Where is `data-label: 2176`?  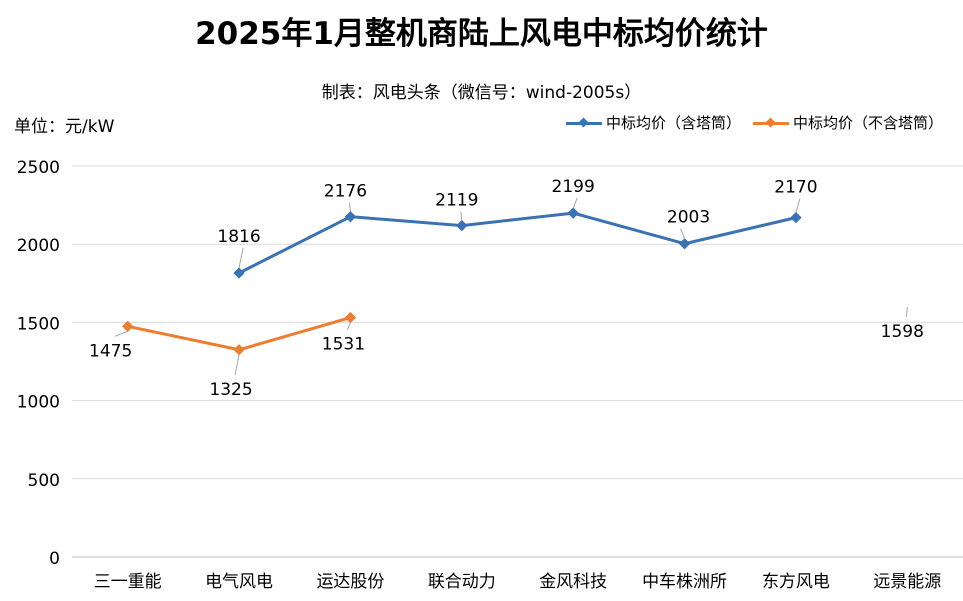
data-label: 2176 is located at coordinates (345, 192).